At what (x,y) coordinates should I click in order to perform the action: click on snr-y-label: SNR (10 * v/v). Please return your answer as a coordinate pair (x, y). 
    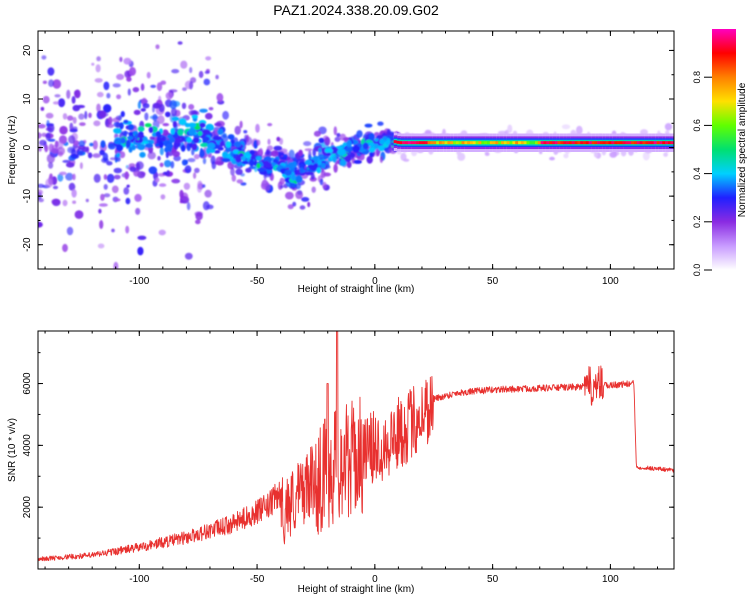
    Looking at the image, I should click on (12, 450).